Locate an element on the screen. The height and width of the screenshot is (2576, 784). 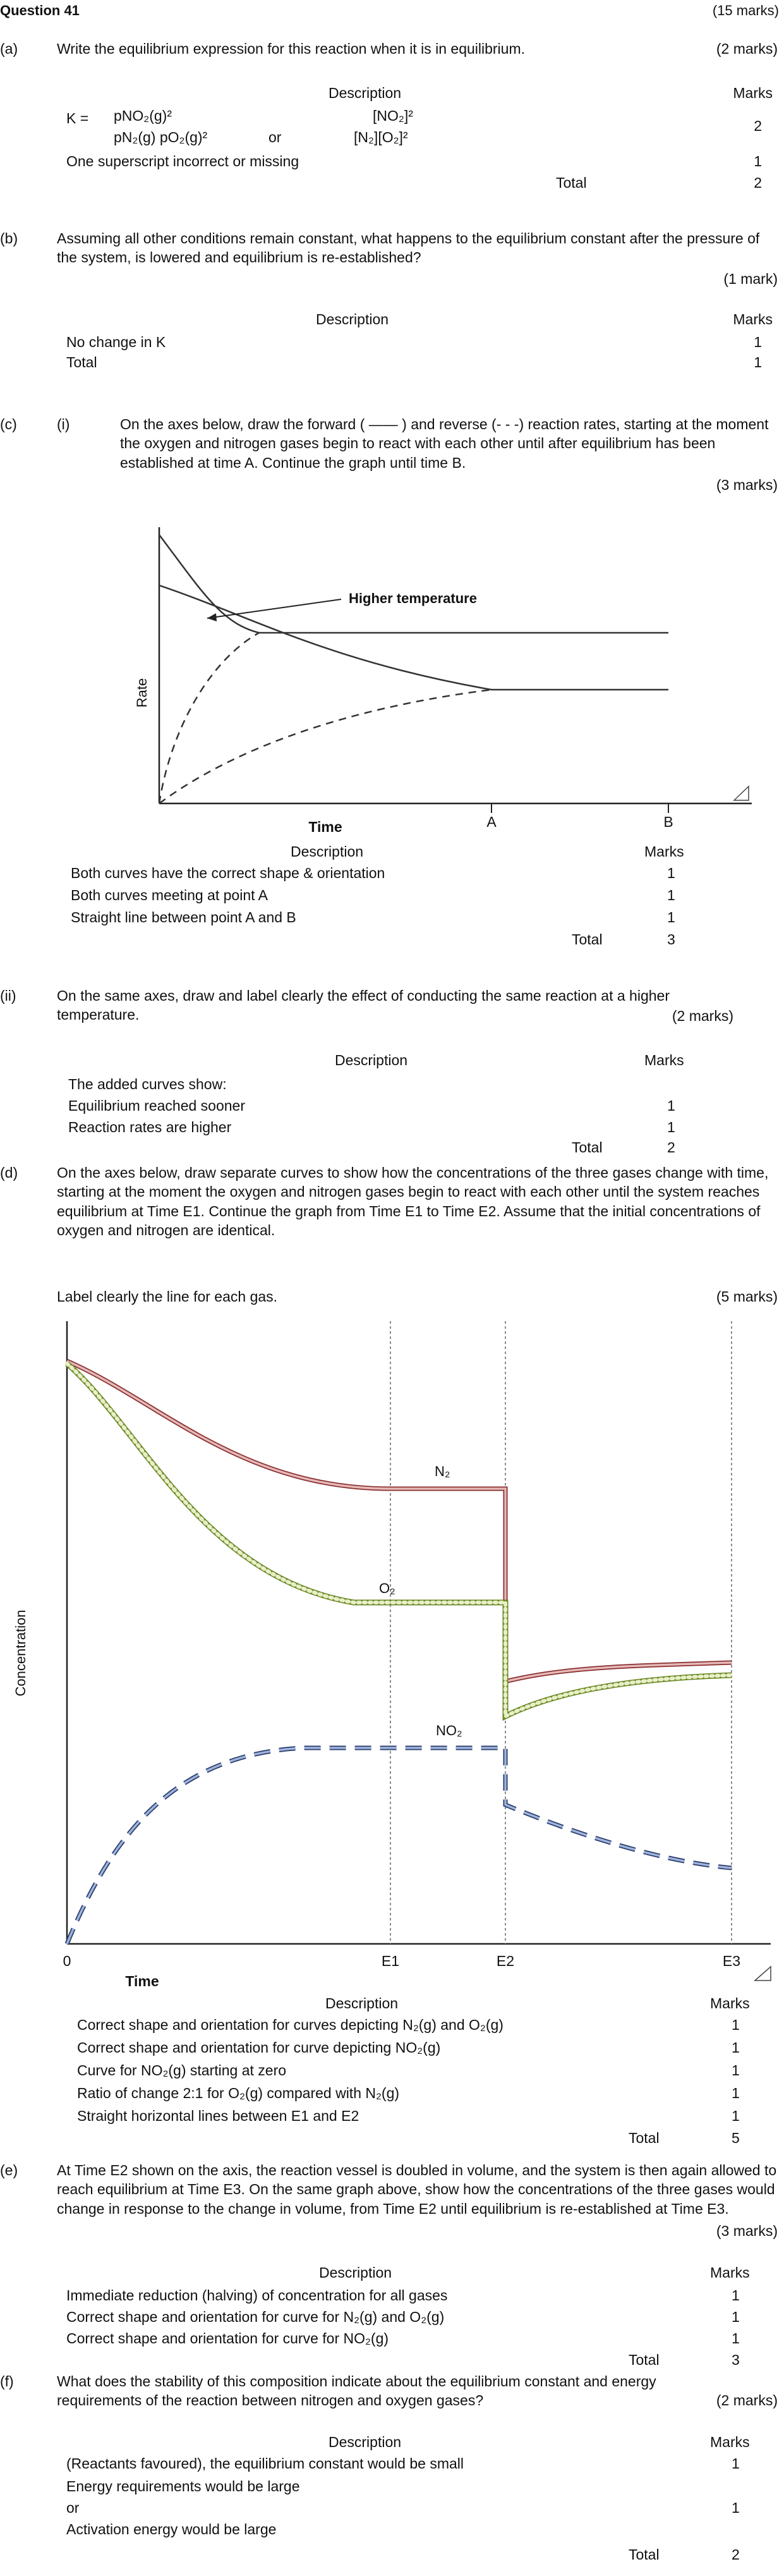
part-c-ii-row2-desc: Equilibrium reached sooner is located at coordinates (156, 1105).